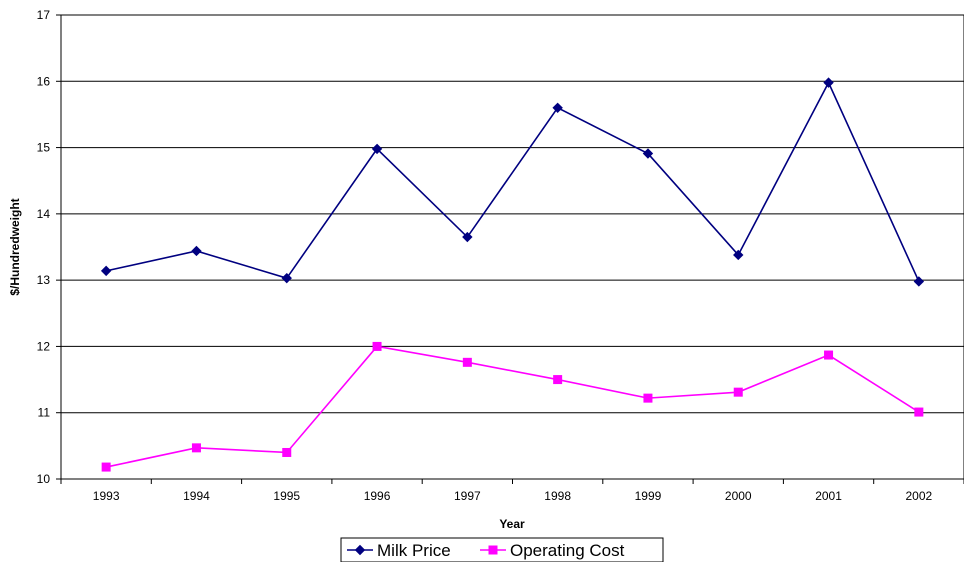 The height and width of the screenshot is (562, 964). I want to click on y-tick-label: 17, so click(44, 15).